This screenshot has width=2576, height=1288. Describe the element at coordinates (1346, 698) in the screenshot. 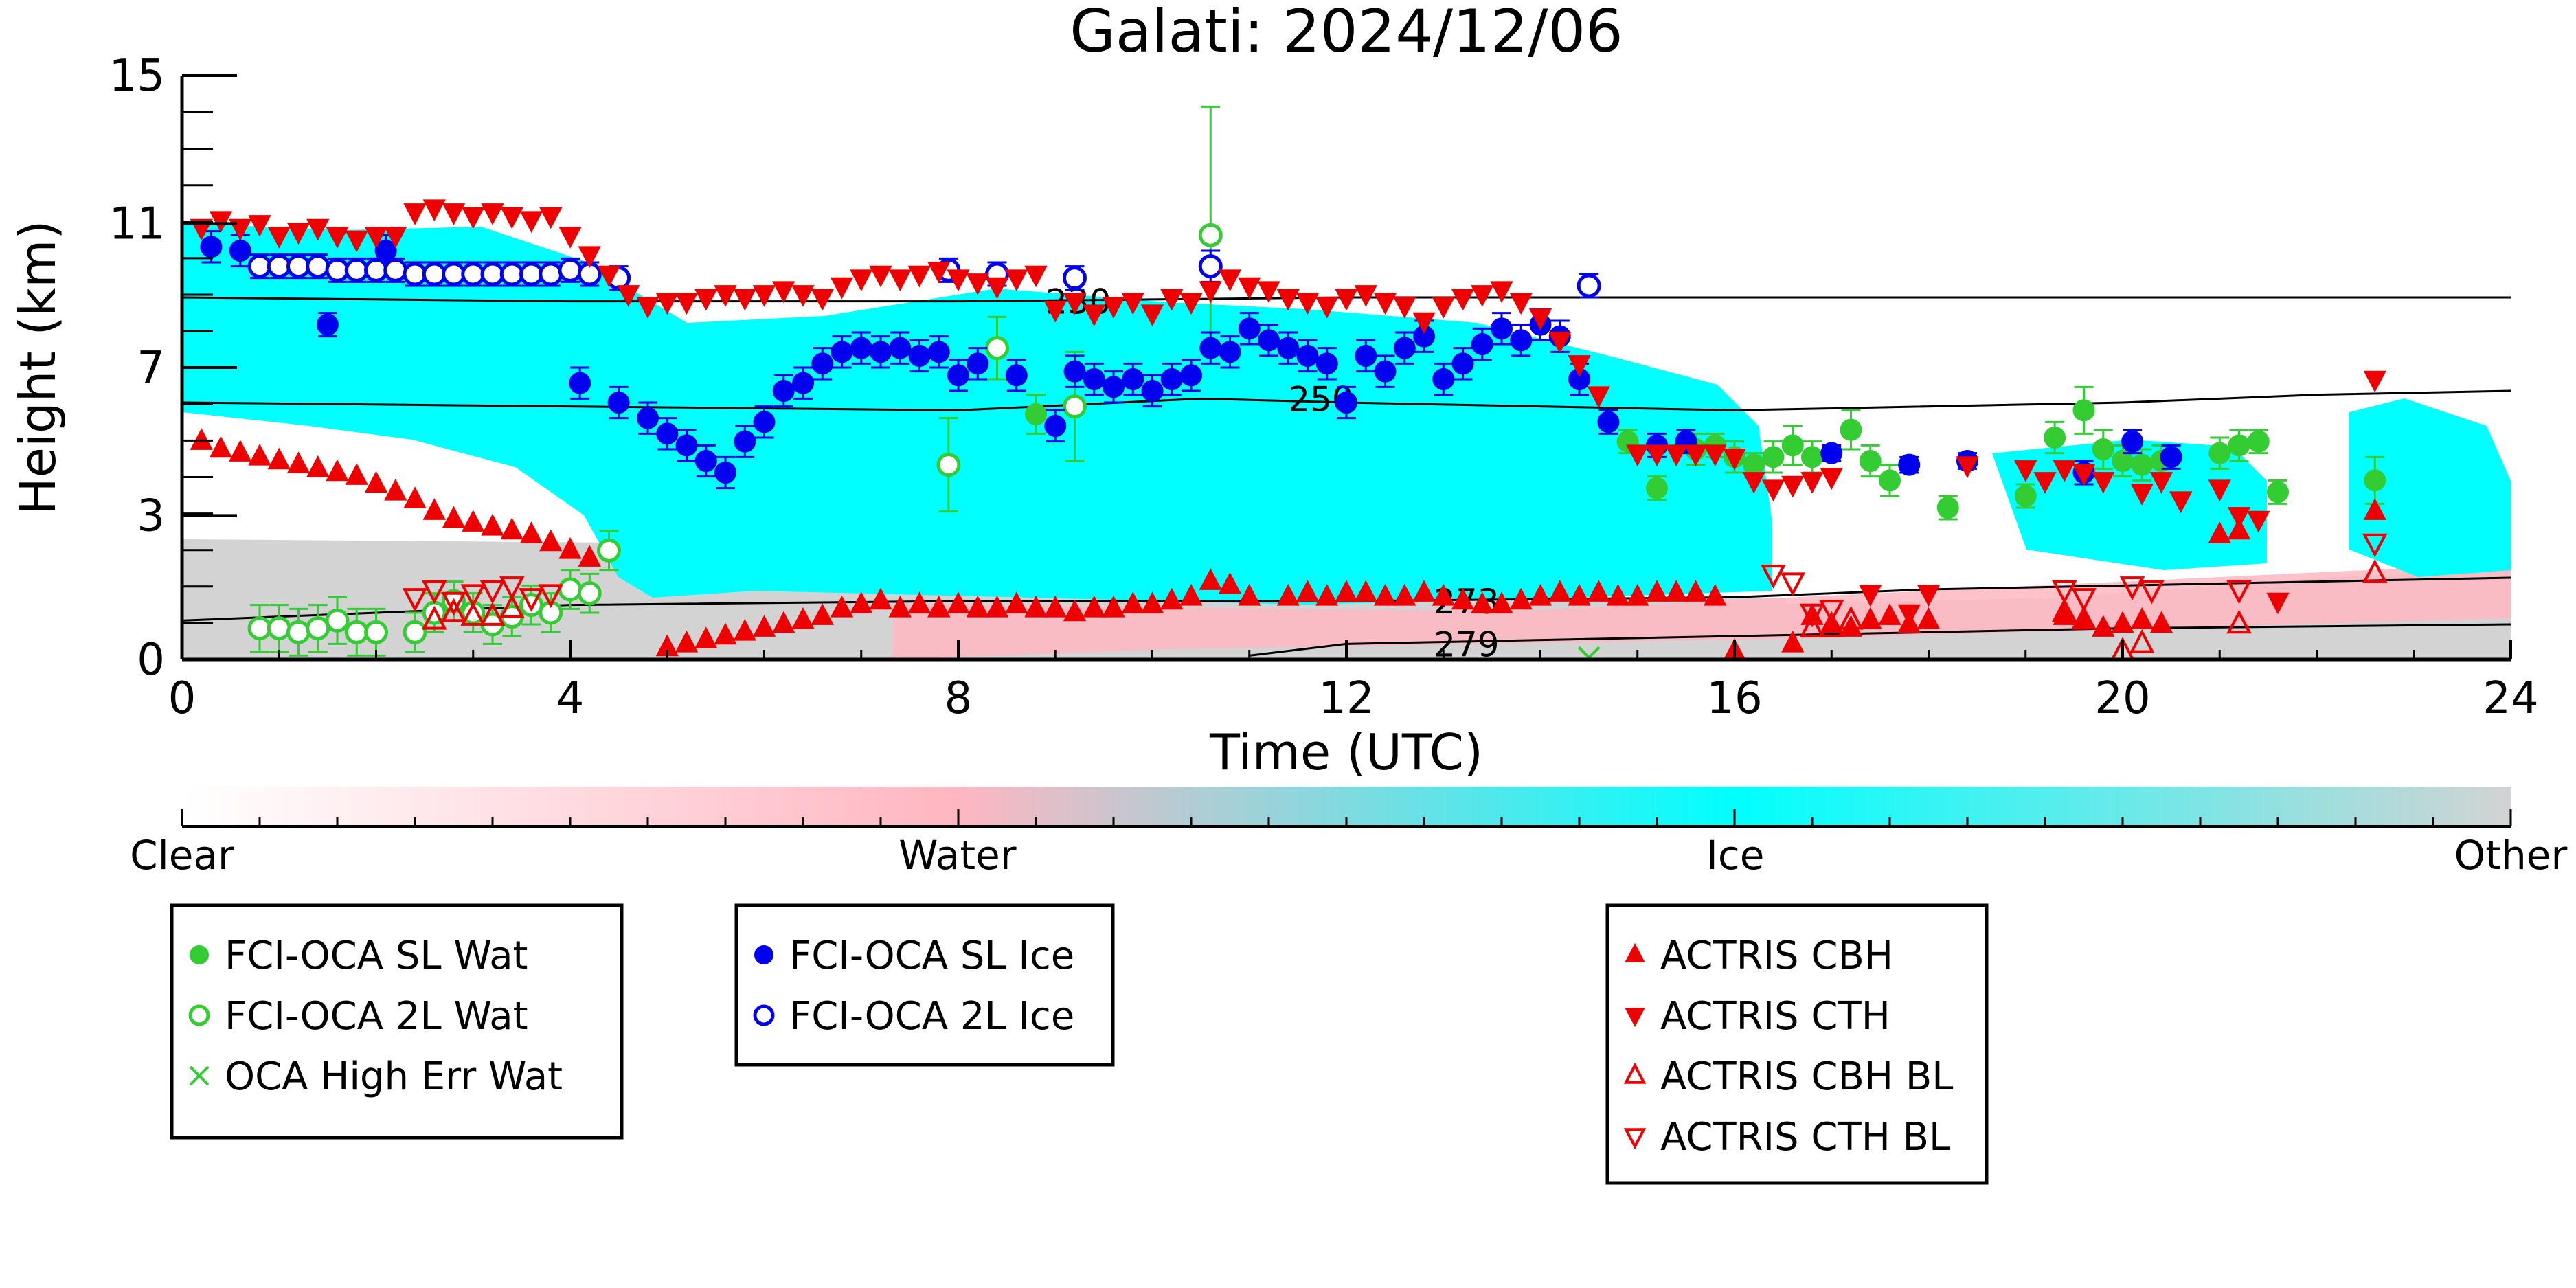

I see `x-tick-label: 12` at that location.